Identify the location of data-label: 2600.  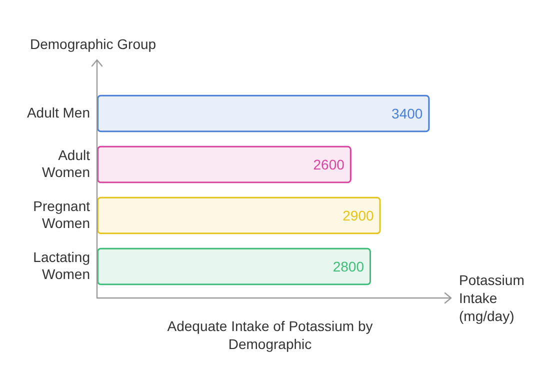
(329, 164).